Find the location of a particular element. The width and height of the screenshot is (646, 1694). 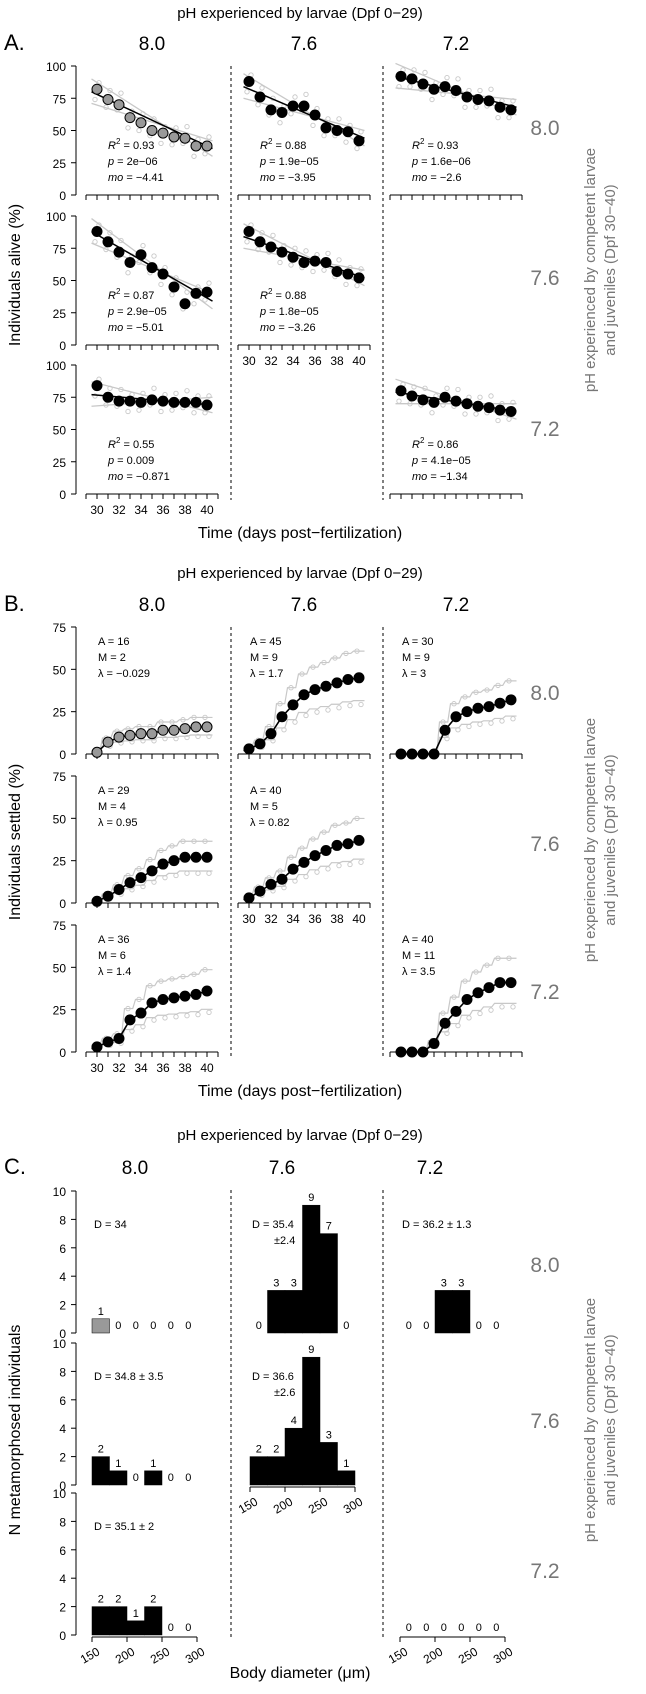

mo-text: mo = −2.6 is located at coordinates (437, 178).